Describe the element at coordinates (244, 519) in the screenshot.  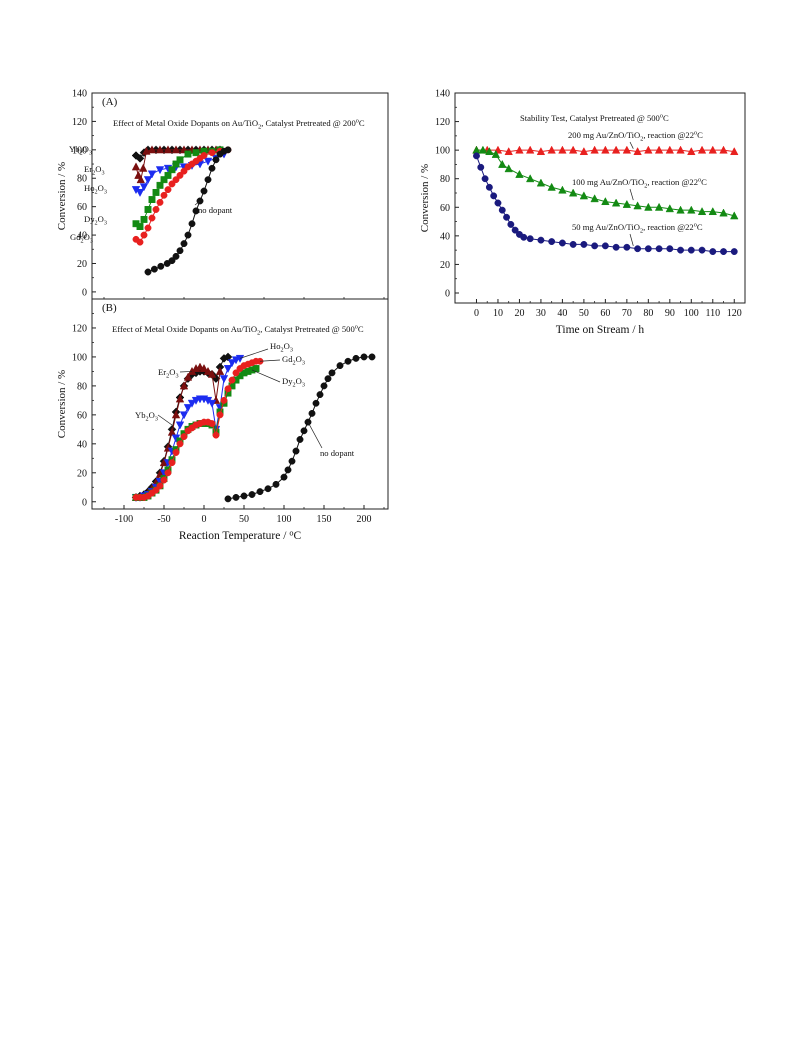
I see `x-tick-label: 50` at that location.